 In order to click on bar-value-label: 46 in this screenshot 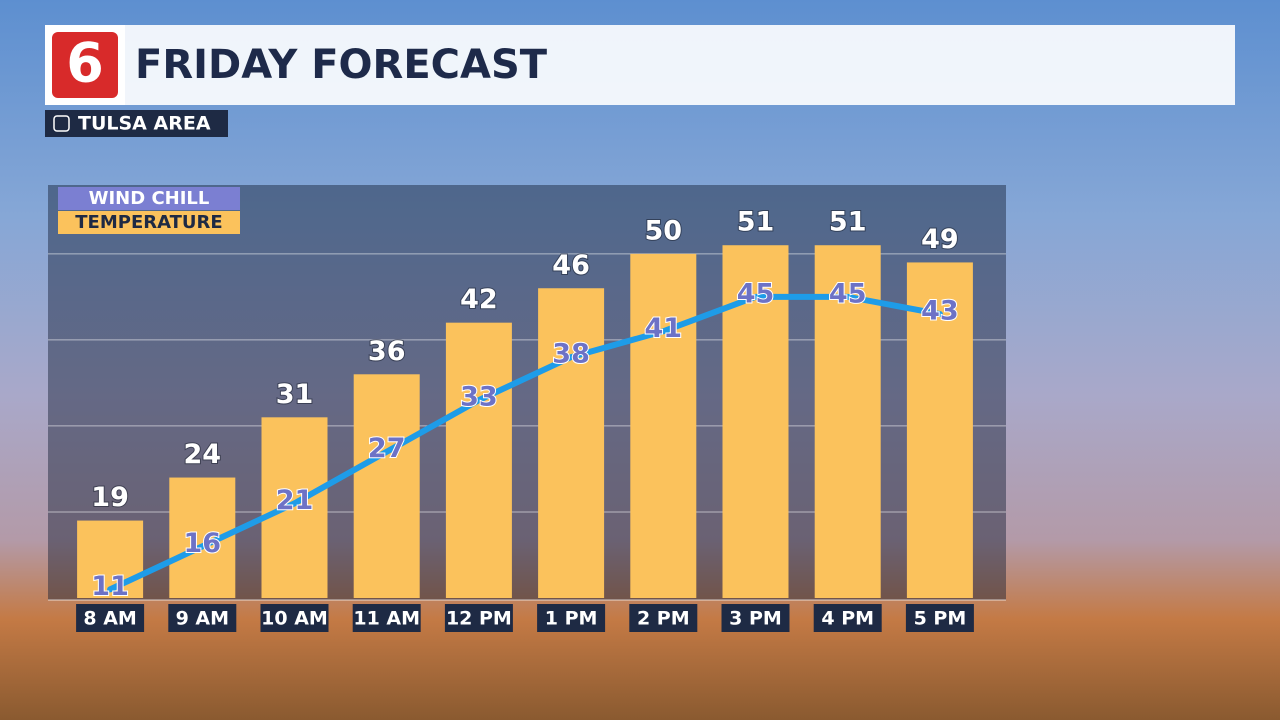, I will do `click(571, 265)`.